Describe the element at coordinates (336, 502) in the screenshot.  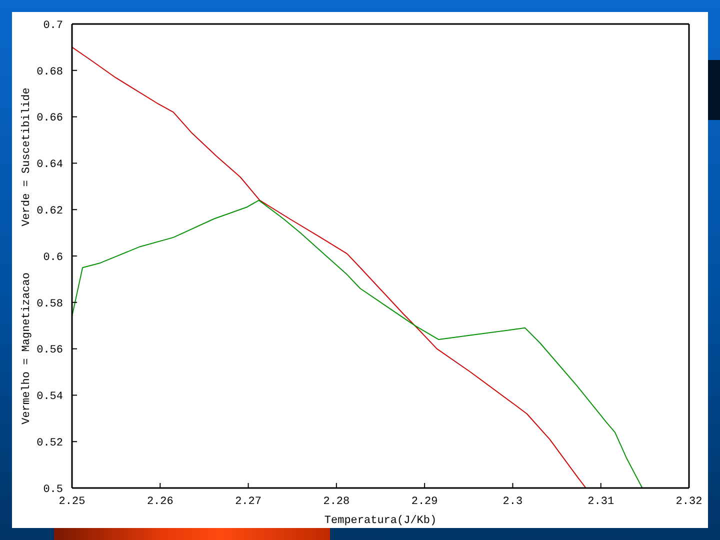
I see `x-tick-label: 2.28` at that location.